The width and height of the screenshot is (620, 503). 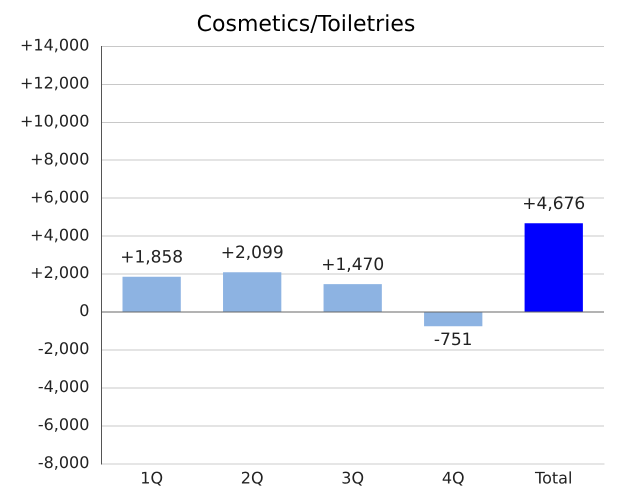 I want to click on x-tick-label: Total, so click(x=553, y=478).